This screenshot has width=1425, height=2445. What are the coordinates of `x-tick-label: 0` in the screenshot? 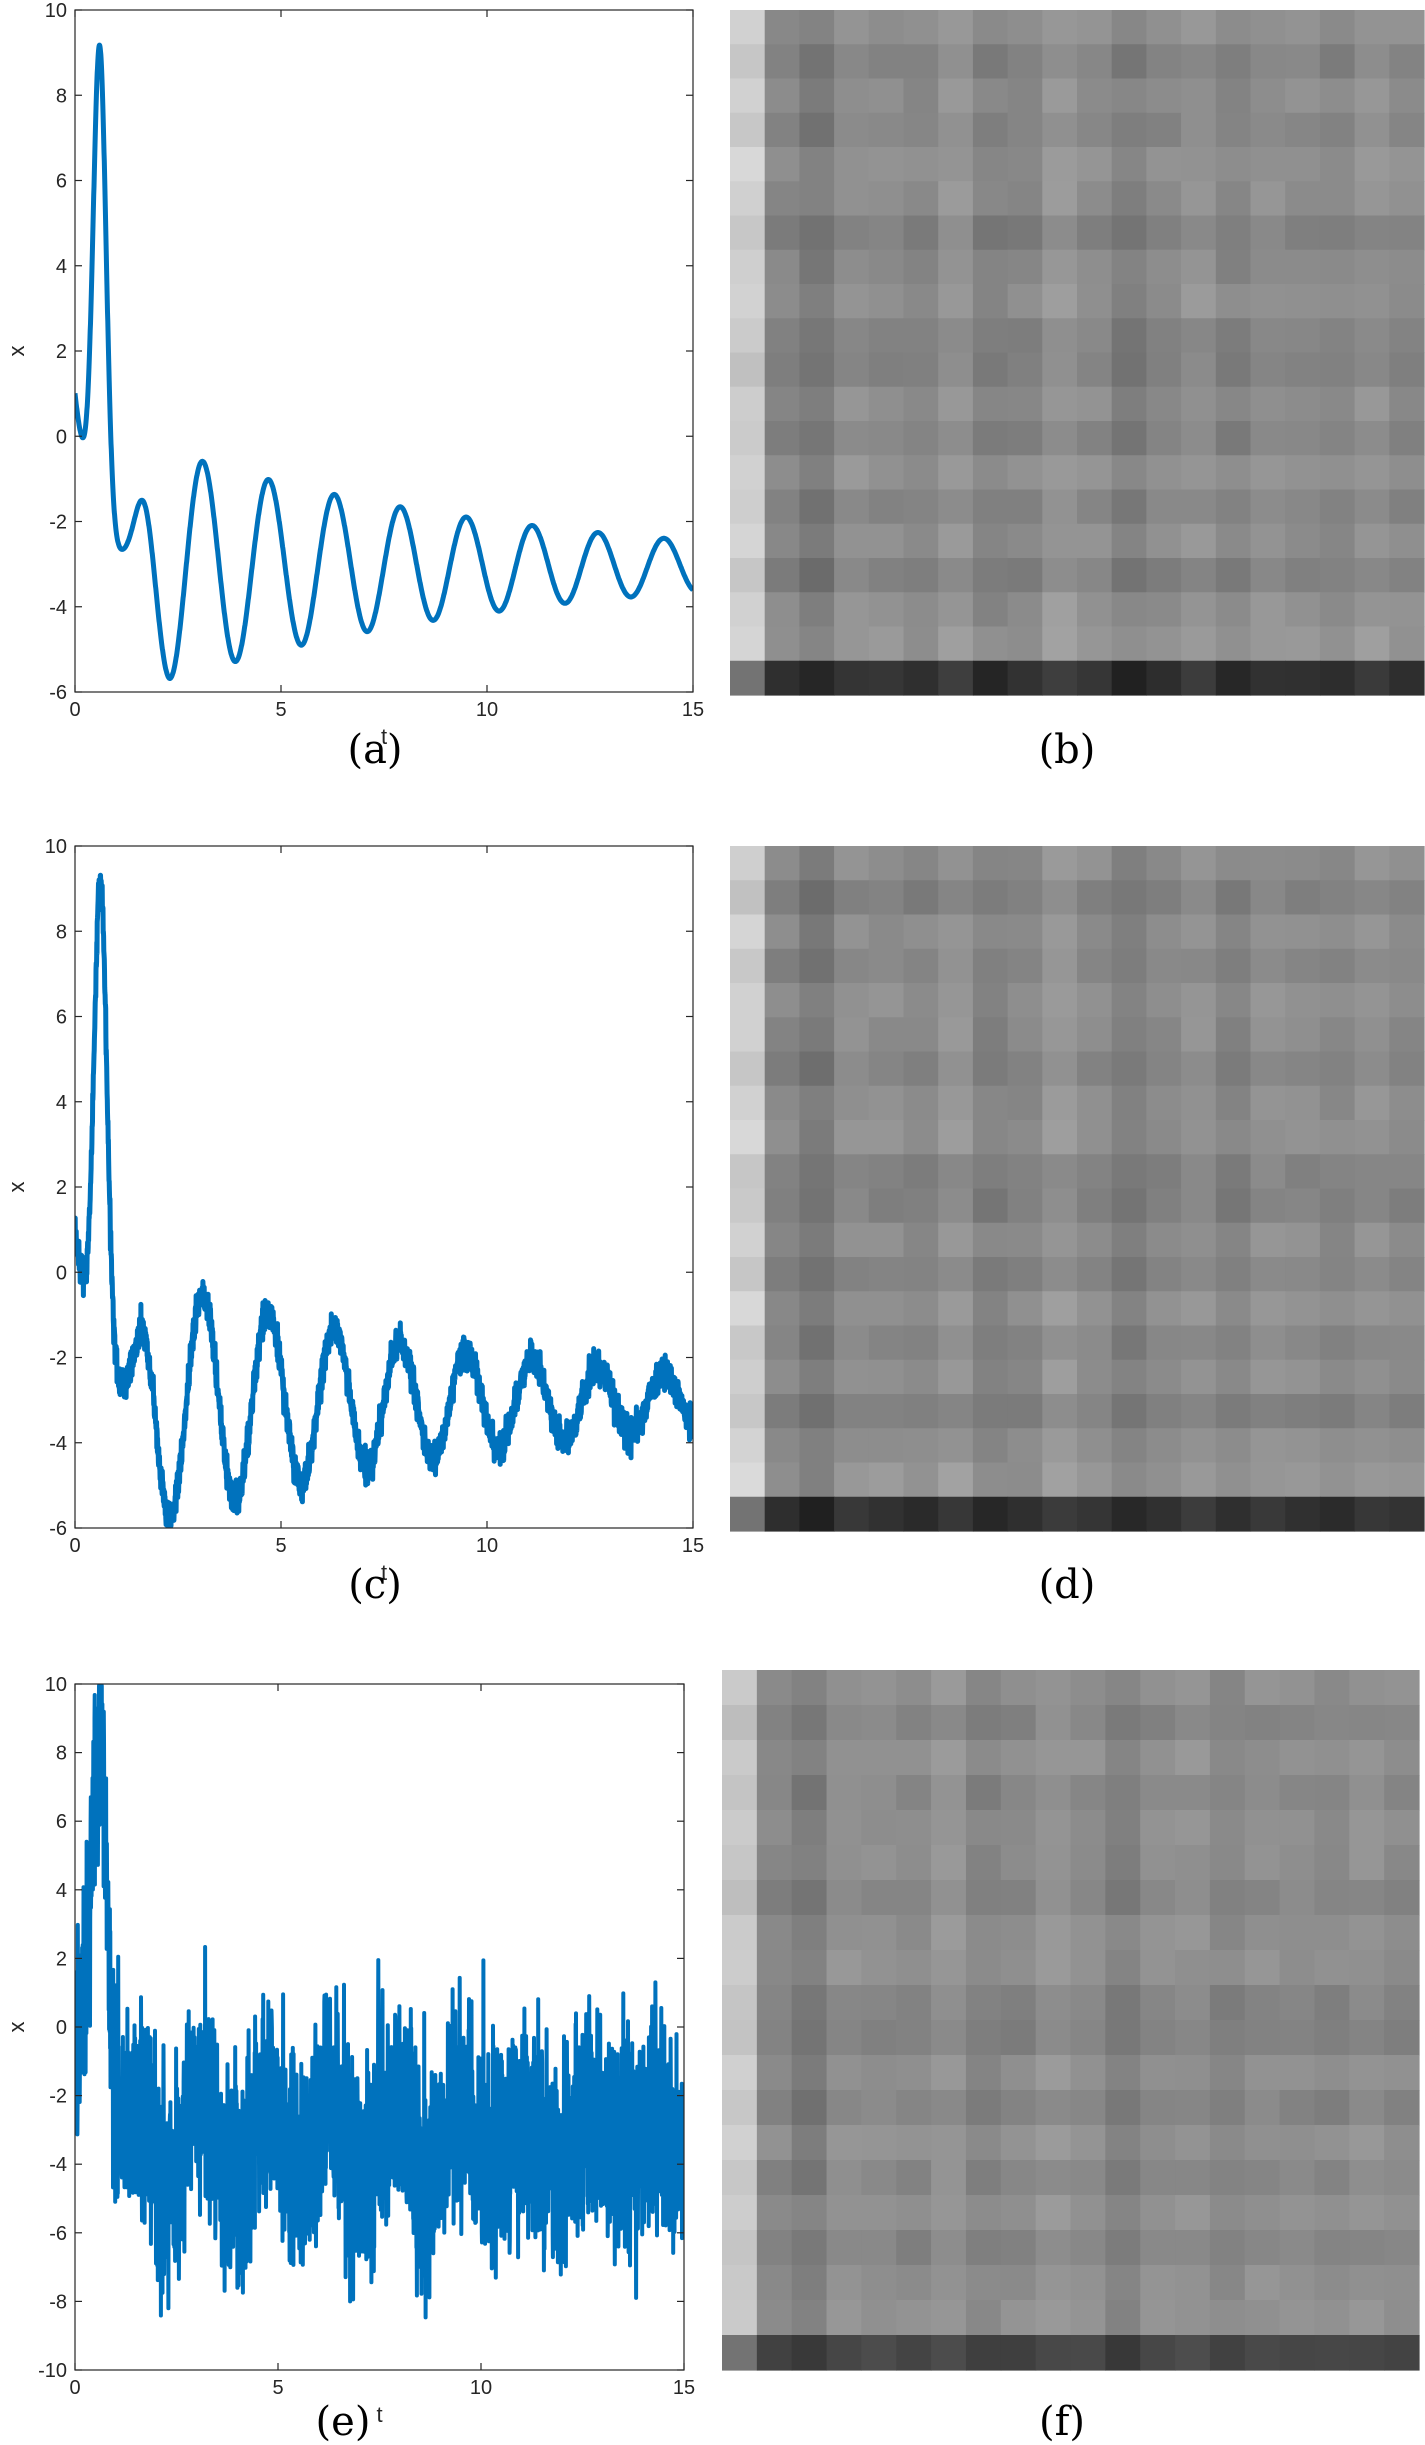 It's located at (74, 2388).